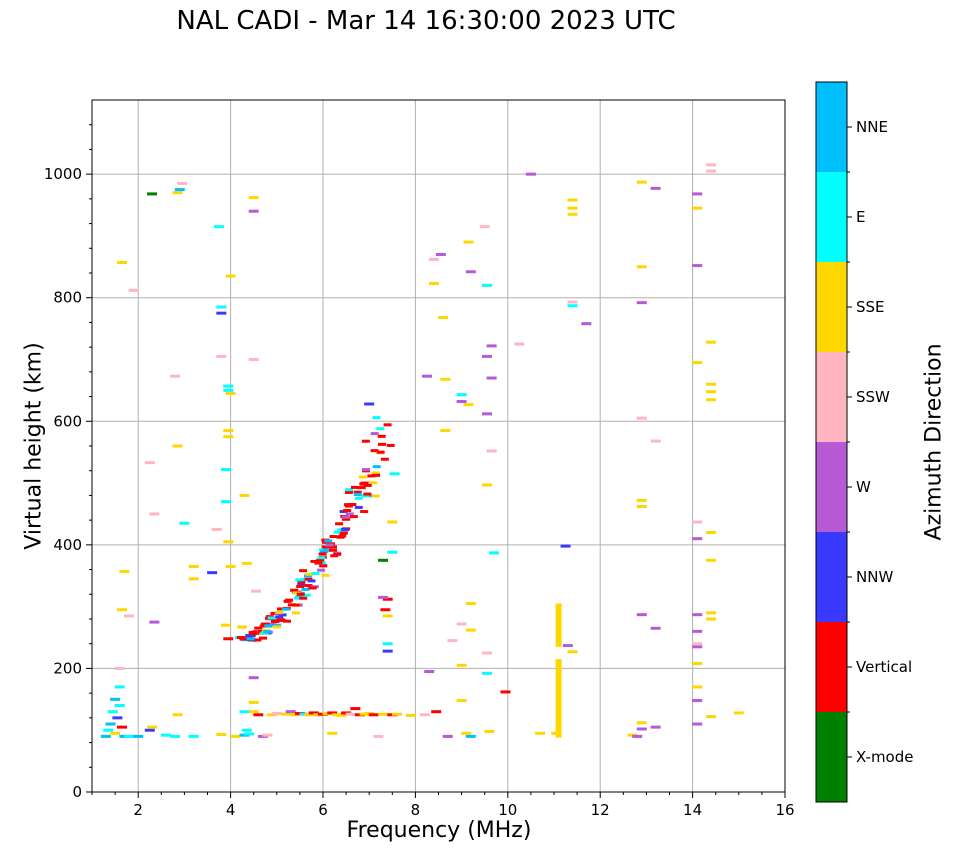 The height and width of the screenshot is (857, 958). Describe the element at coordinates (67, 668) in the screenshot. I see `y-tick-label: 200` at that location.